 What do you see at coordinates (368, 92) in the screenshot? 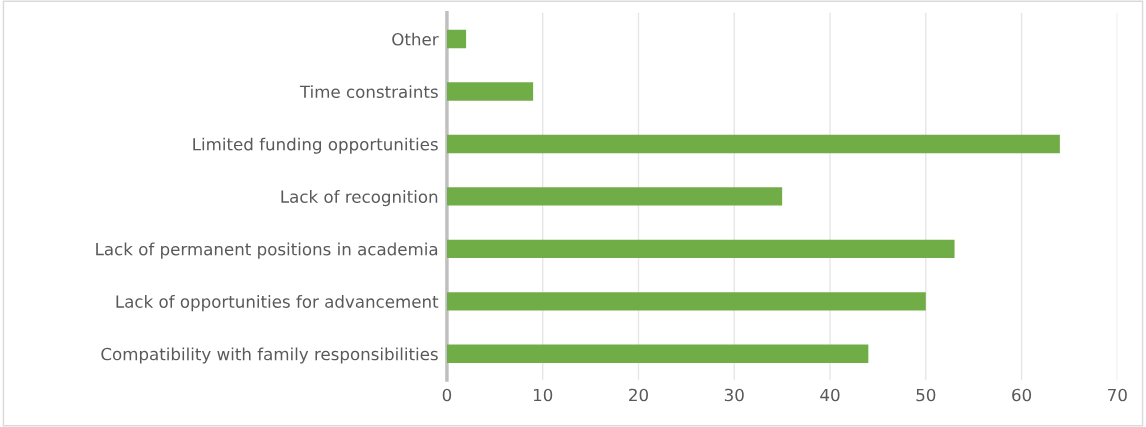
I see `y-tick-label: Time constraints` at bounding box center [368, 92].